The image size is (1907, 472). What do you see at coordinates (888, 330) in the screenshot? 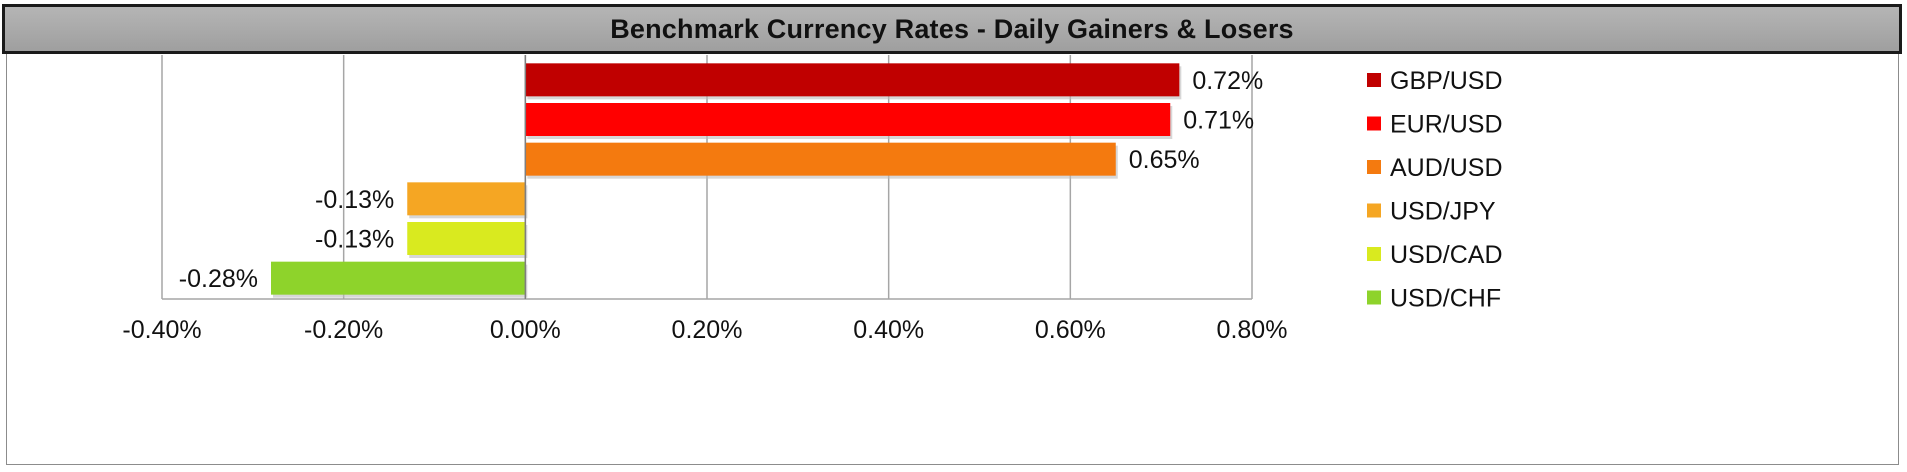
I see `x-tick-label: 0.40%` at bounding box center [888, 330].